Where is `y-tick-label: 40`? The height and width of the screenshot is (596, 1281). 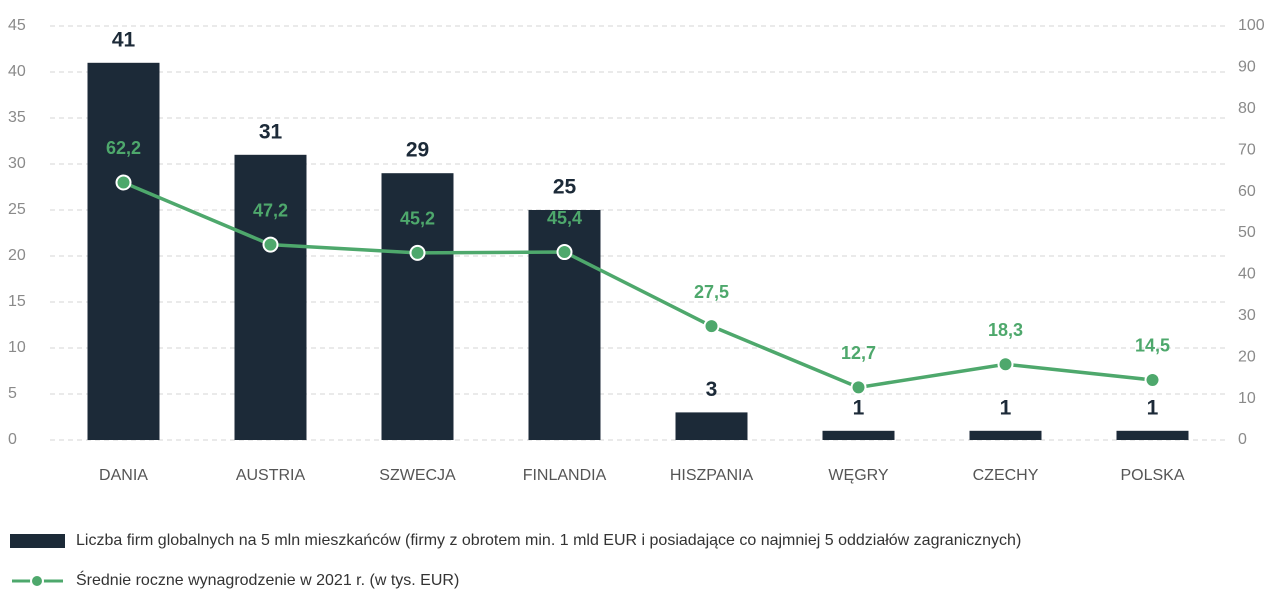
y-tick-label: 40 is located at coordinates (17, 71).